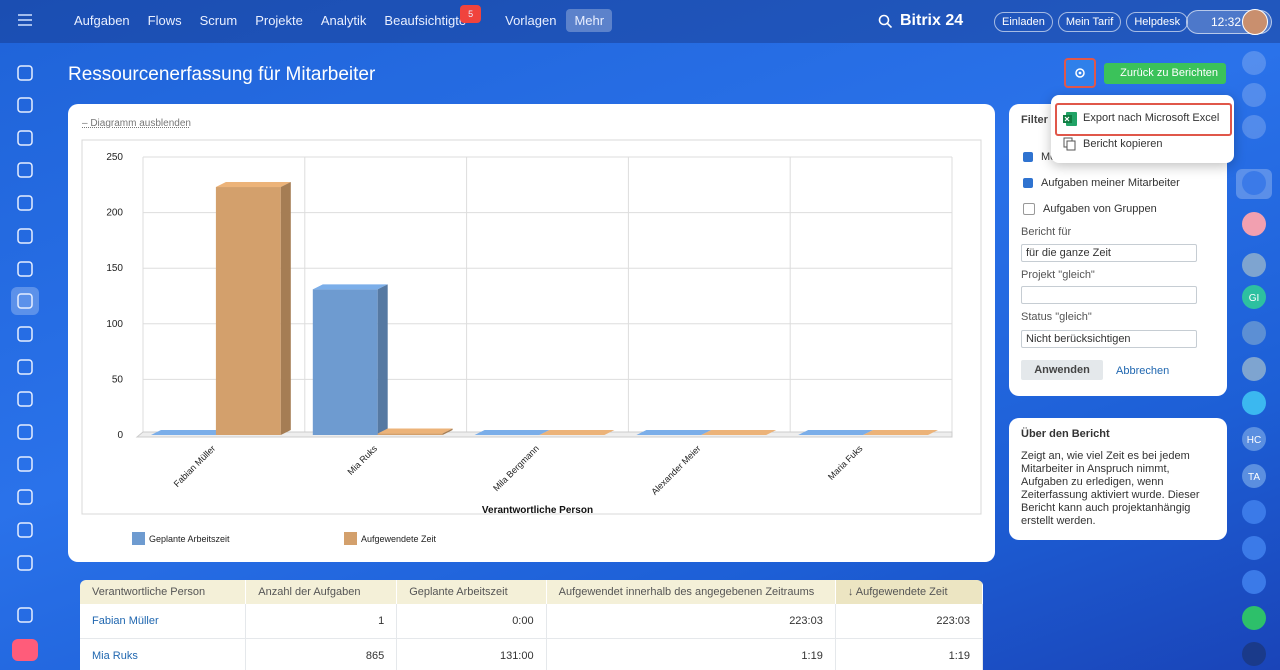 The image size is (1280, 670). What do you see at coordinates (1023, 22) in the screenshot?
I see `top-button: Einladen` at bounding box center [1023, 22].